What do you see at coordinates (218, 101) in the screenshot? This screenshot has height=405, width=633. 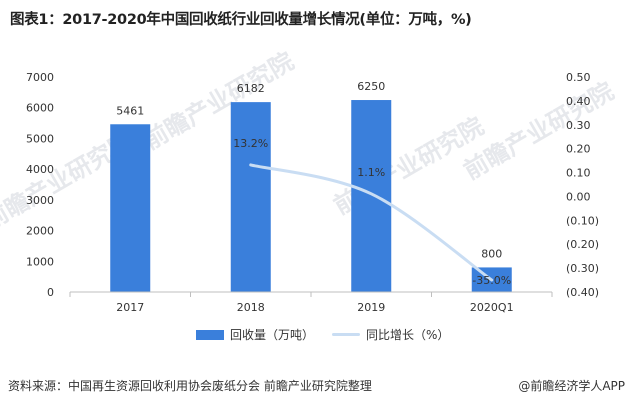 I see `watermark-text: 前瞻产业研究院` at bounding box center [218, 101].